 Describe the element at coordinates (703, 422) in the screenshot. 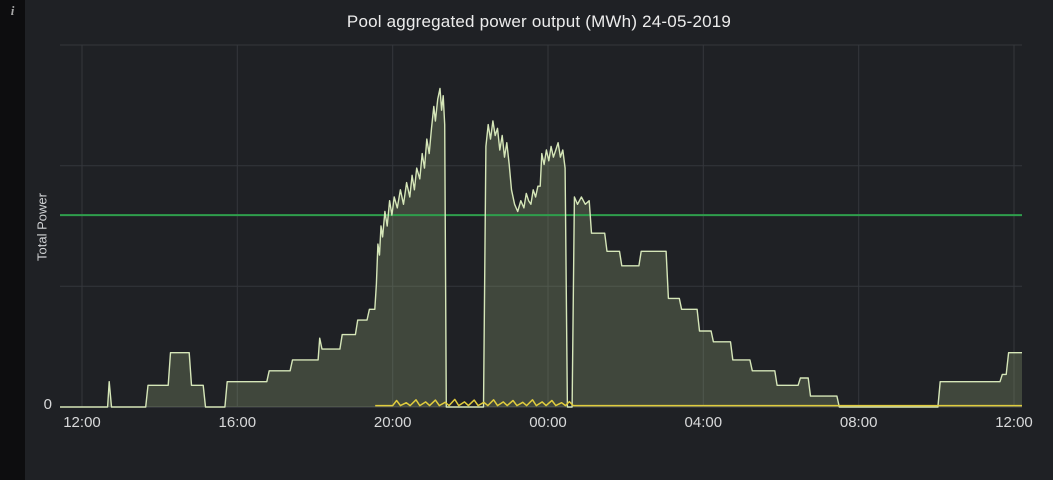

I see `x-axis-tick-label: 04:00` at that location.